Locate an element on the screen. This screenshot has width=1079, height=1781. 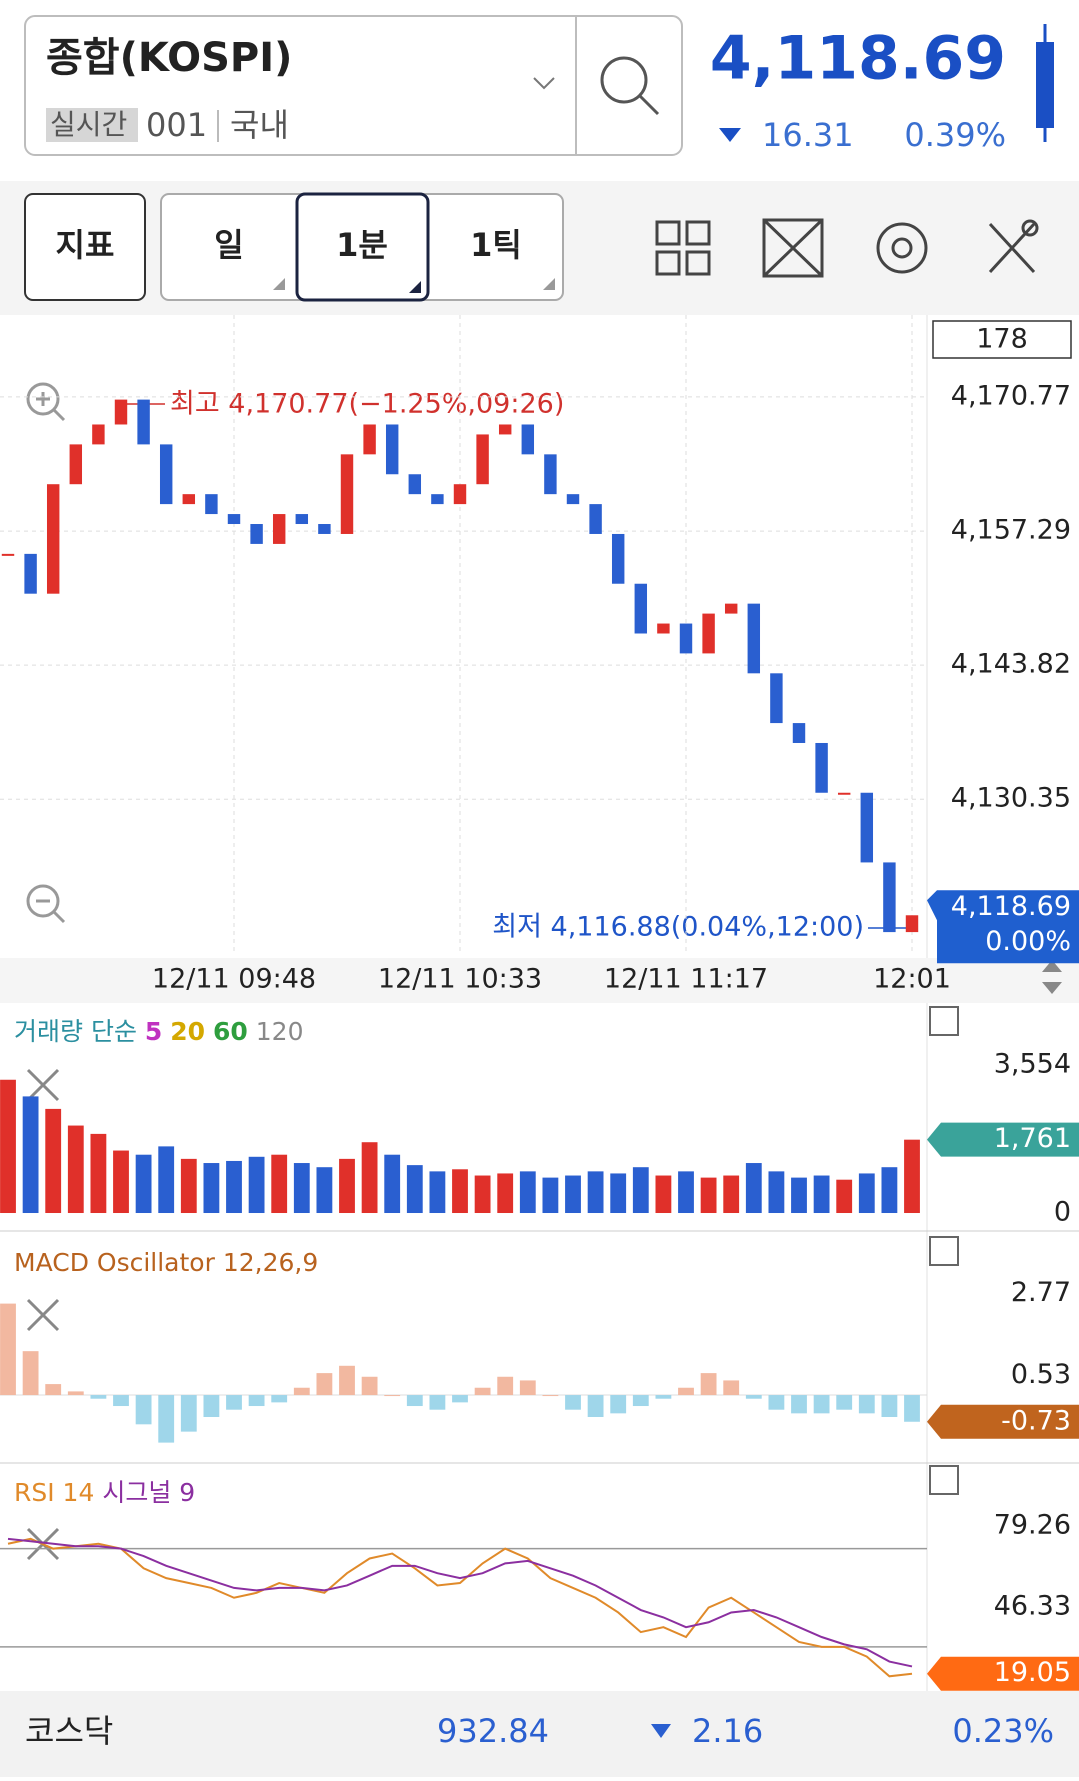
tools-icon is located at coordinates (1013, 246).